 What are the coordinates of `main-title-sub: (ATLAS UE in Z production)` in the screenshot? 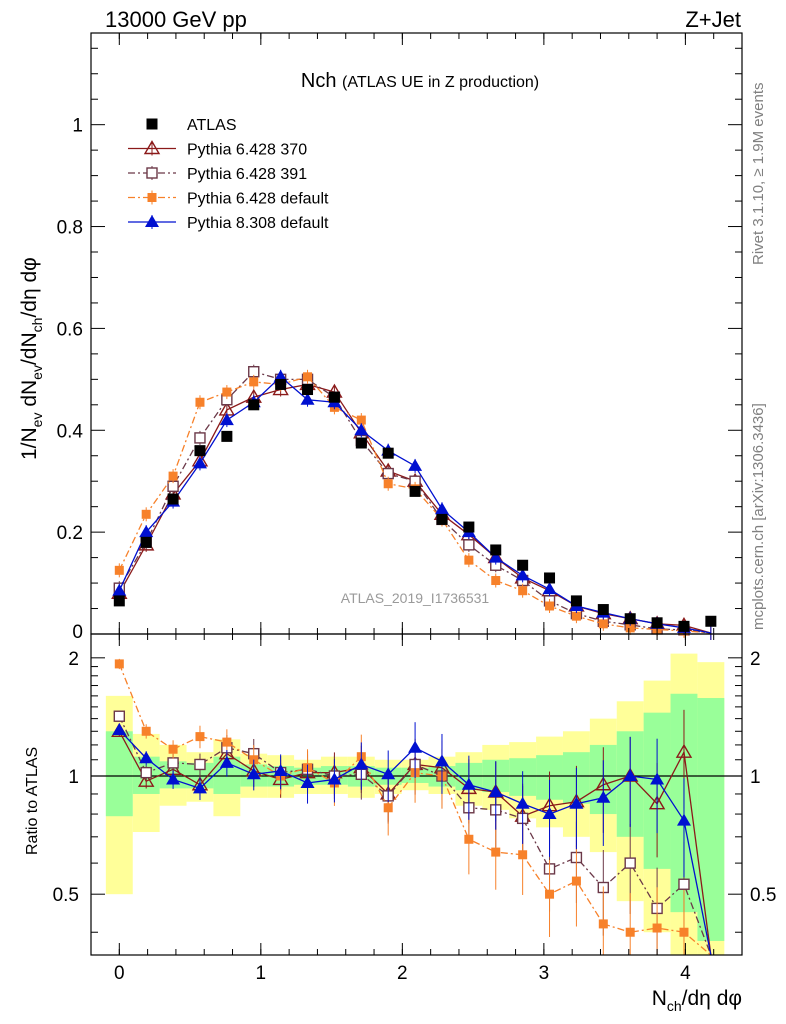 It's located at (440, 82).